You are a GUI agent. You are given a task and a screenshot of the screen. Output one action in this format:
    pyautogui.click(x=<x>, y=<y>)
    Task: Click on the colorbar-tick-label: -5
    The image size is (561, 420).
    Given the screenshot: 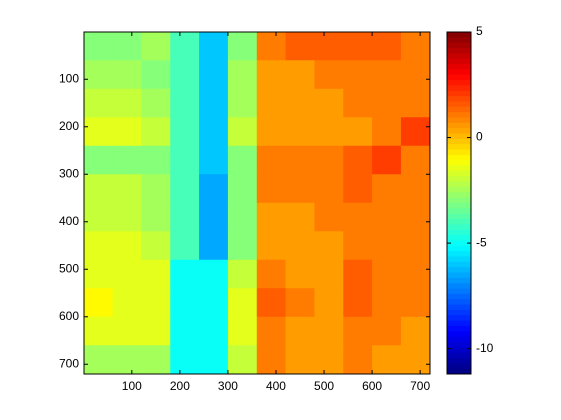 What is the action you would take?
    pyautogui.click(x=481, y=242)
    